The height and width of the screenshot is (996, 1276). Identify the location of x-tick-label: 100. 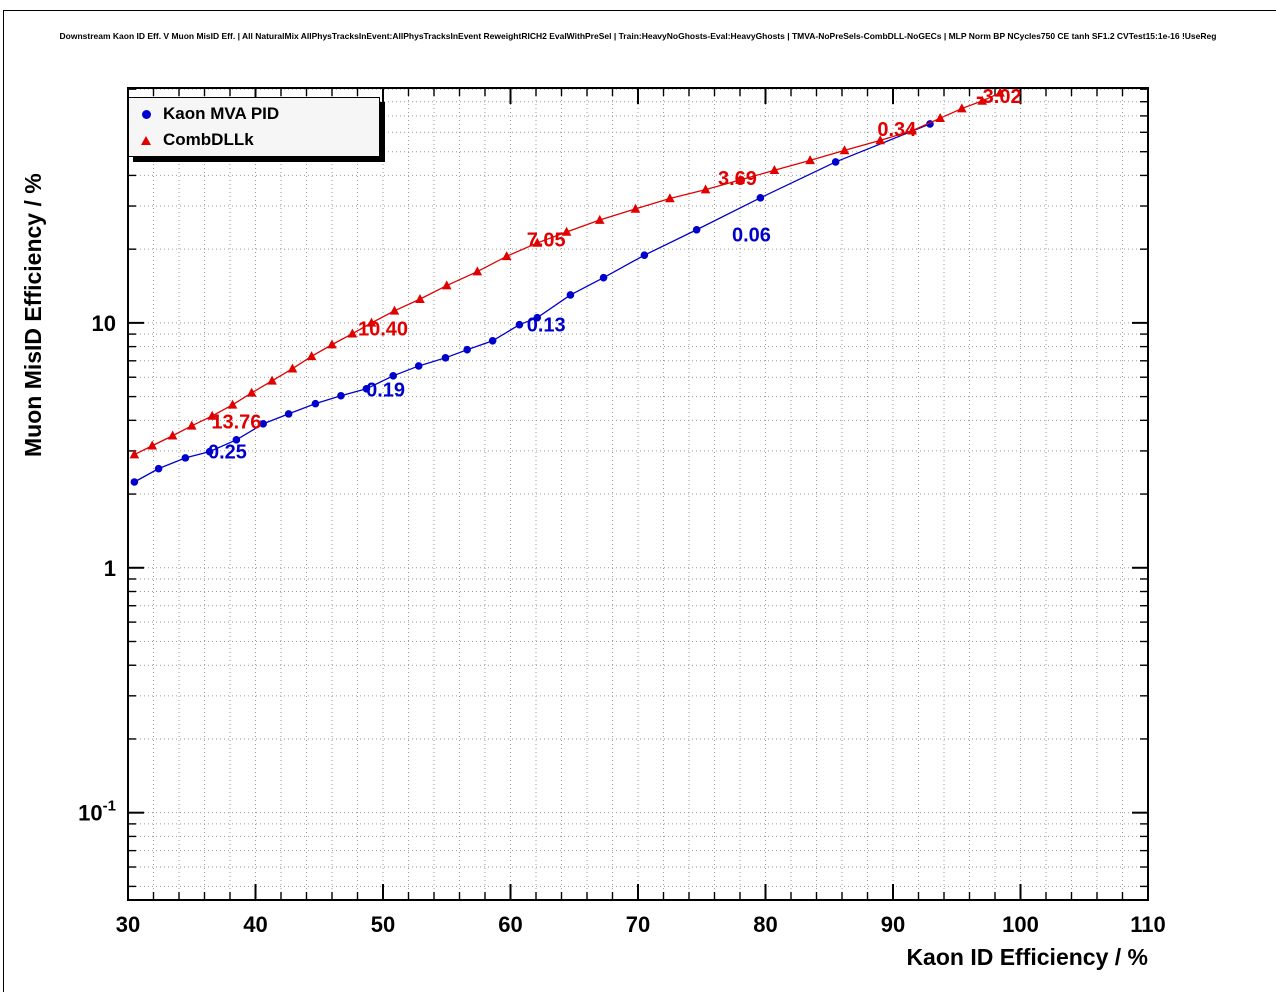
(1020, 924).